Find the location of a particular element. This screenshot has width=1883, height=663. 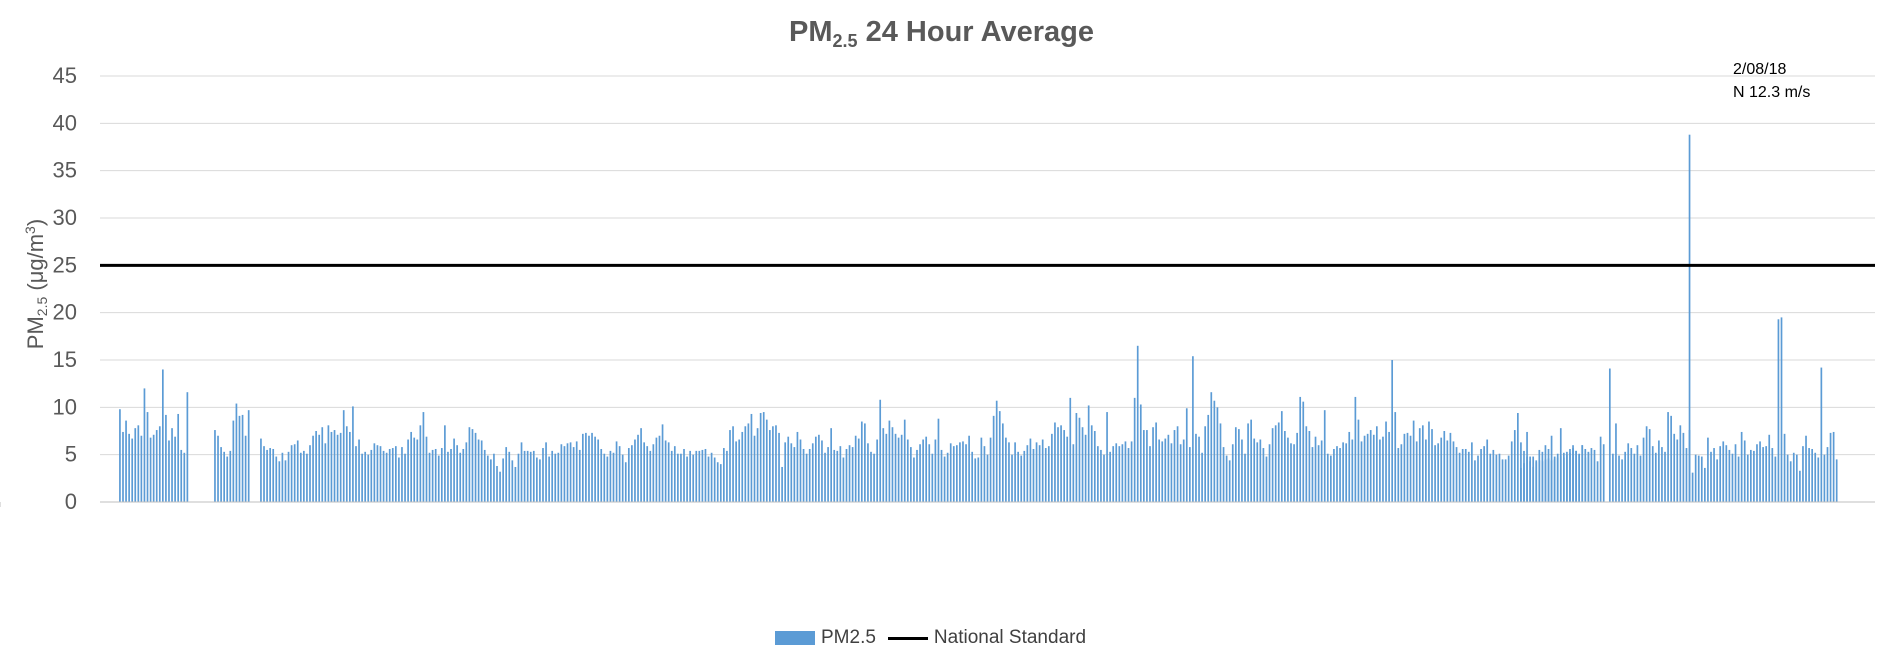

y-tick-label: 0 is located at coordinates (71, 501).